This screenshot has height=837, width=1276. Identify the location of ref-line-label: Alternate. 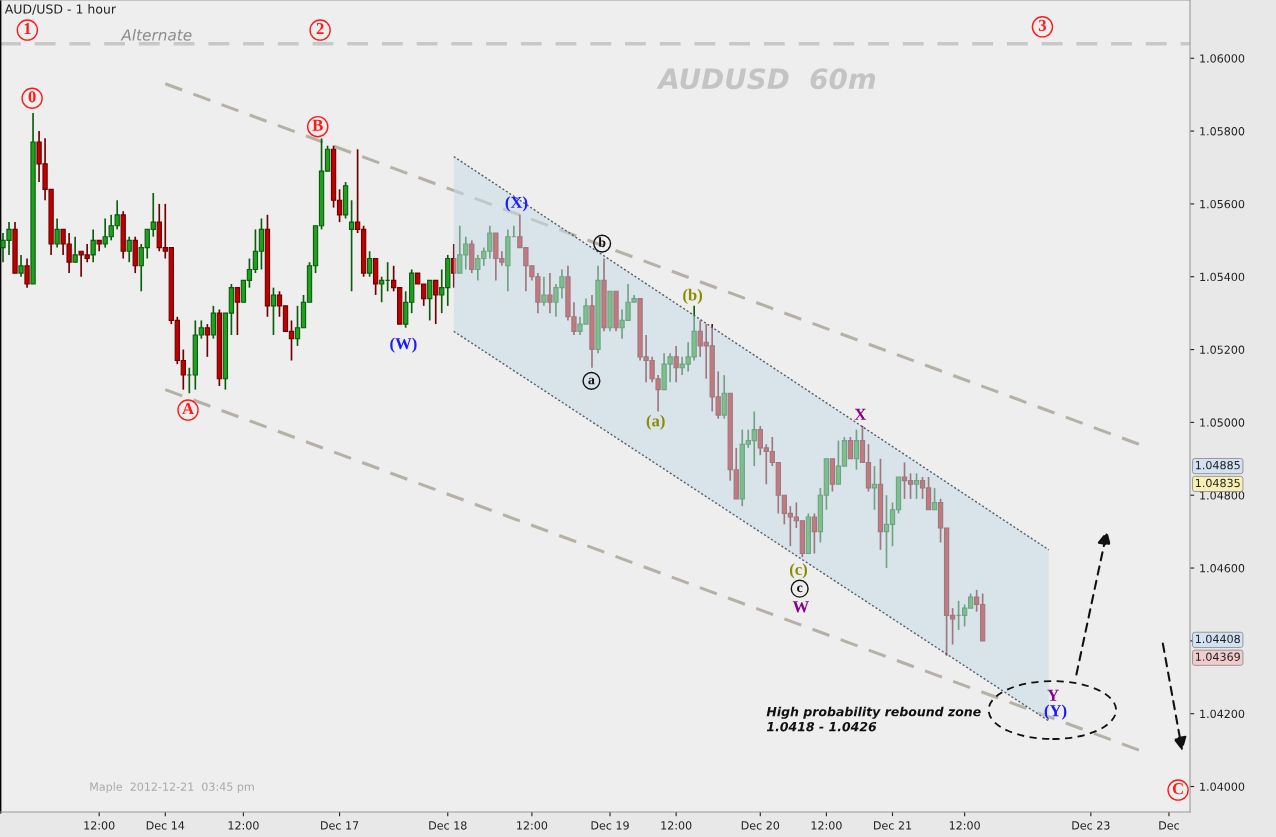
(156, 34).